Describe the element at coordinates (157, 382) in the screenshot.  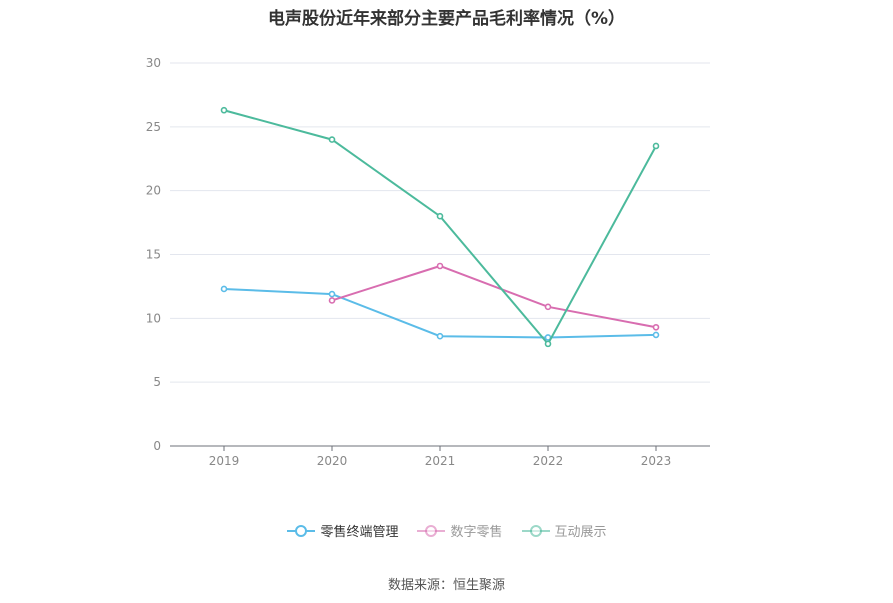
I see `y-tick-label: 5` at that location.